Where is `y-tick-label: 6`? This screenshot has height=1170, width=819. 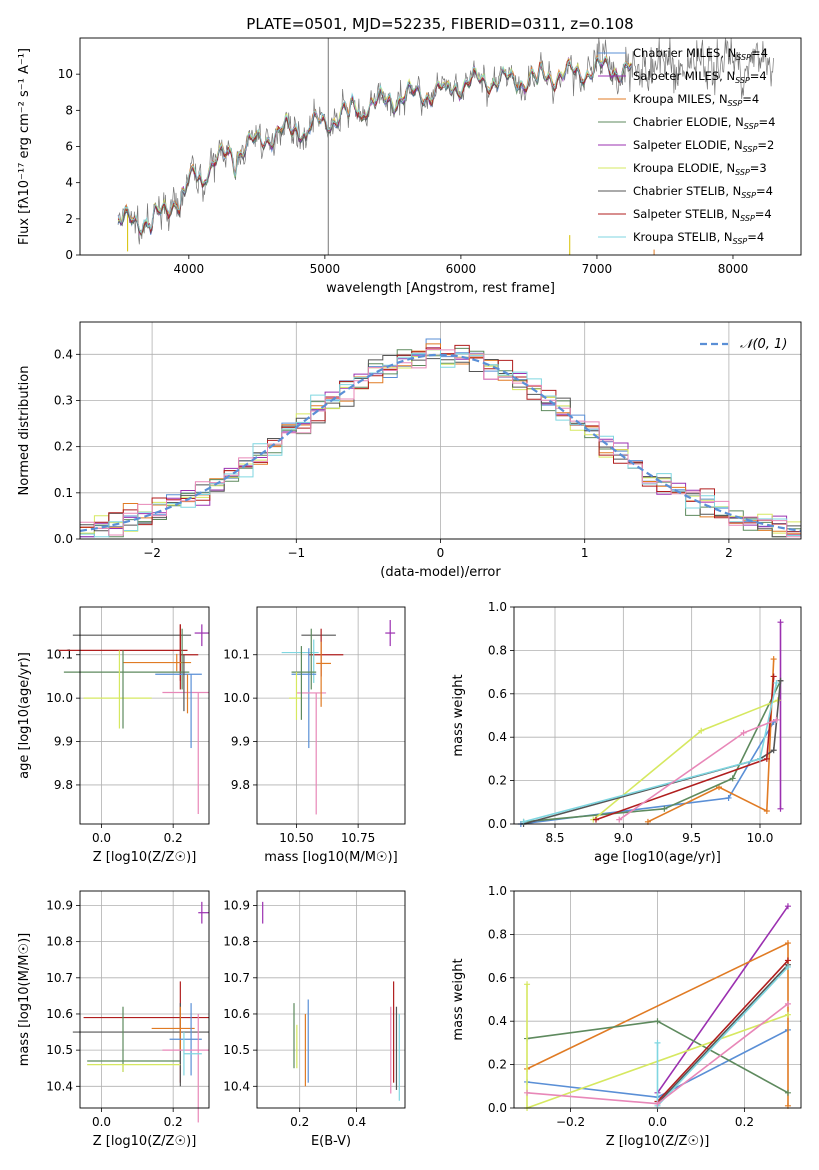 y-tick-label: 6 is located at coordinates (69, 147).